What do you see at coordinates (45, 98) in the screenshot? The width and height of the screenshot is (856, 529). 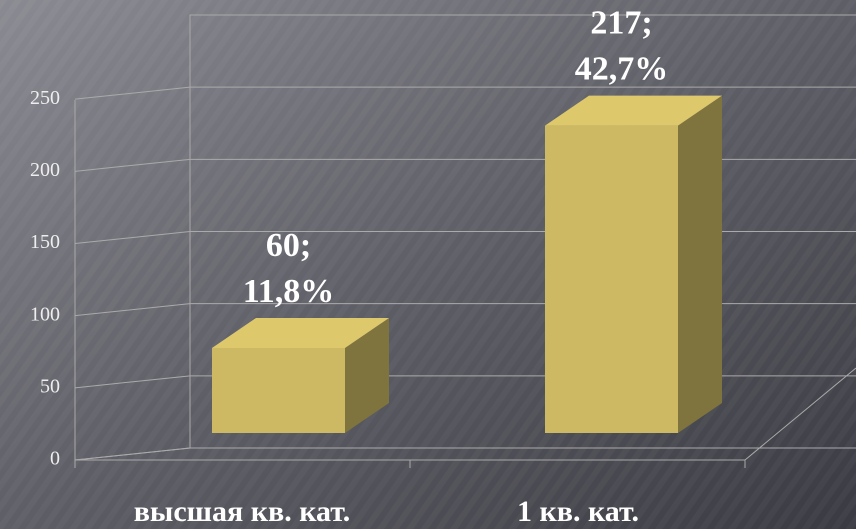 I see `y-tick-label: 250` at bounding box center [45, 98].